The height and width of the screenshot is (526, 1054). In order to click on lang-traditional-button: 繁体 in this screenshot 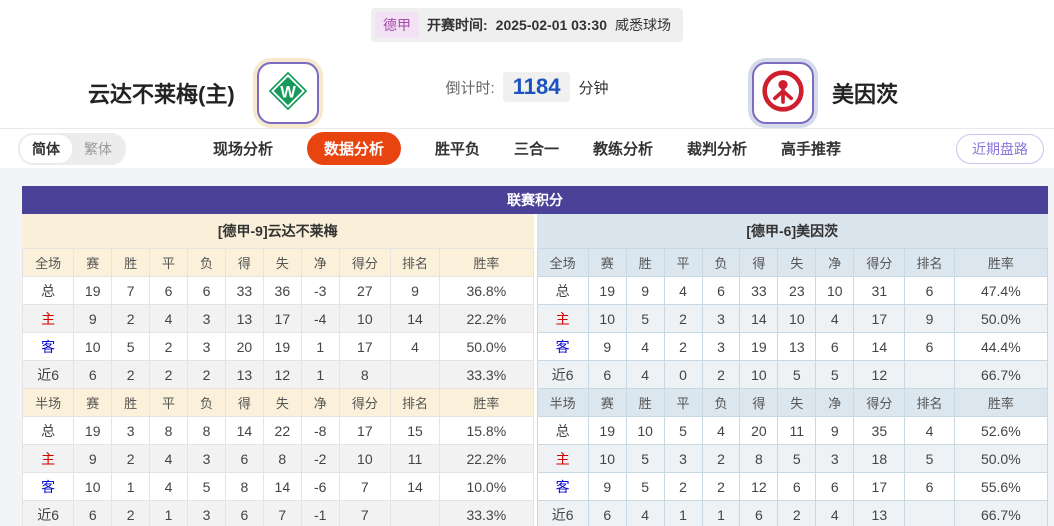, I will do `click(98, 148)`.